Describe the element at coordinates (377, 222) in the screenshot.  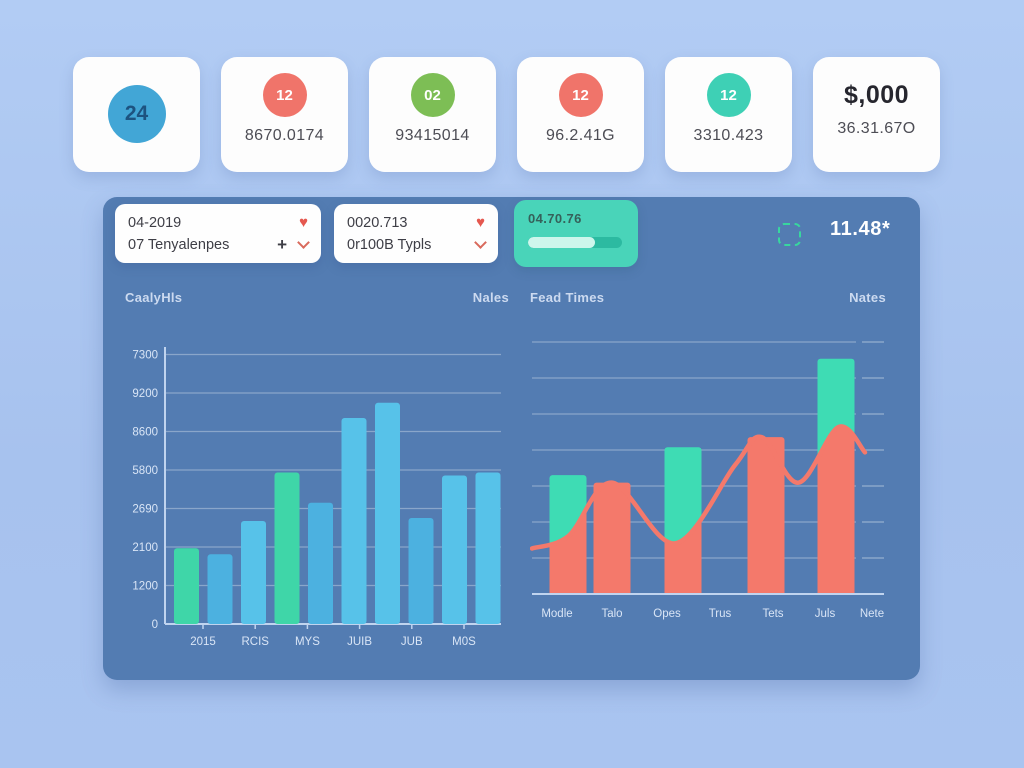
I see `type-filter-value: 0020.713` at that location.